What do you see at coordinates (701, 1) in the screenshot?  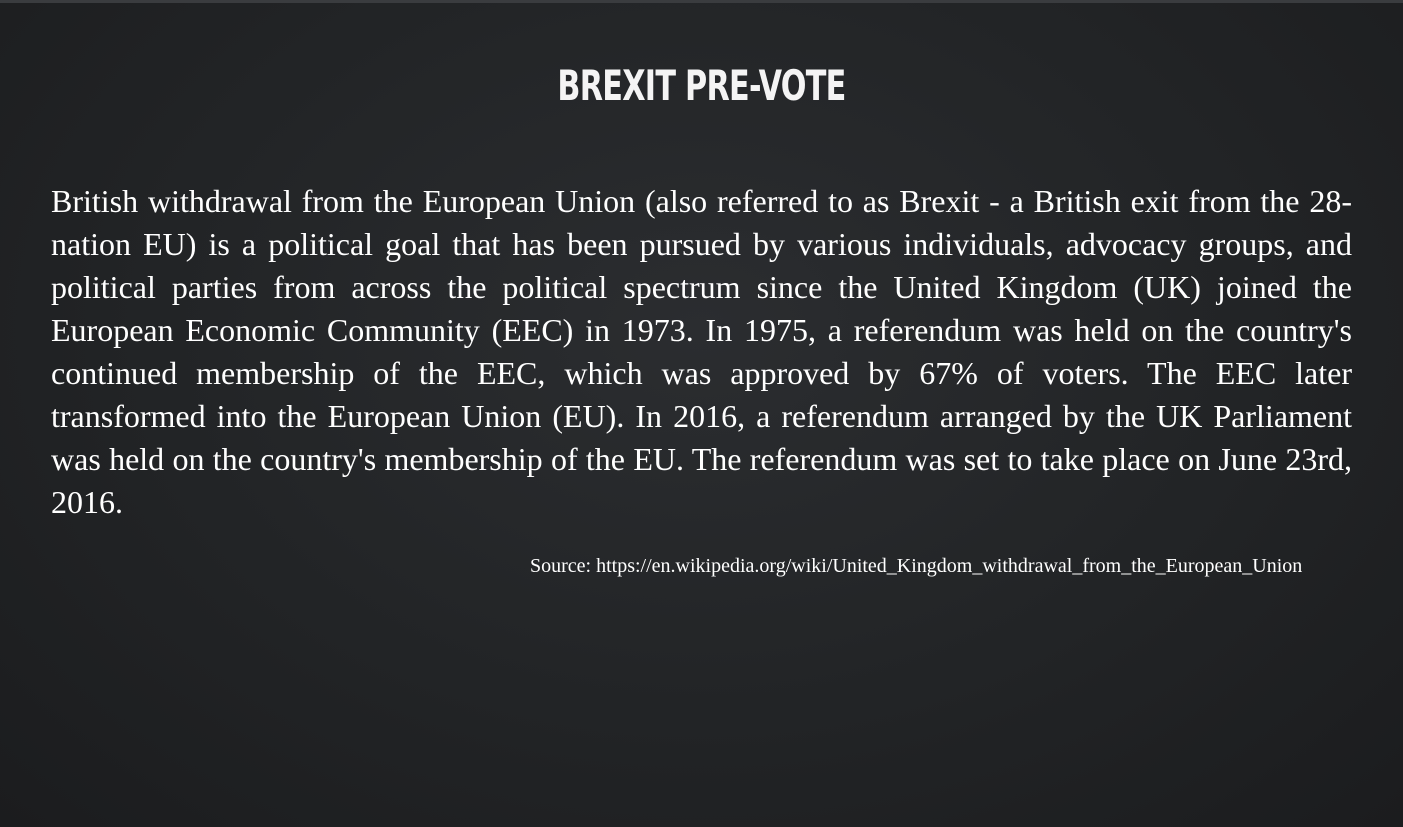 I see `window-top-border` at bounding box center [701, 1].